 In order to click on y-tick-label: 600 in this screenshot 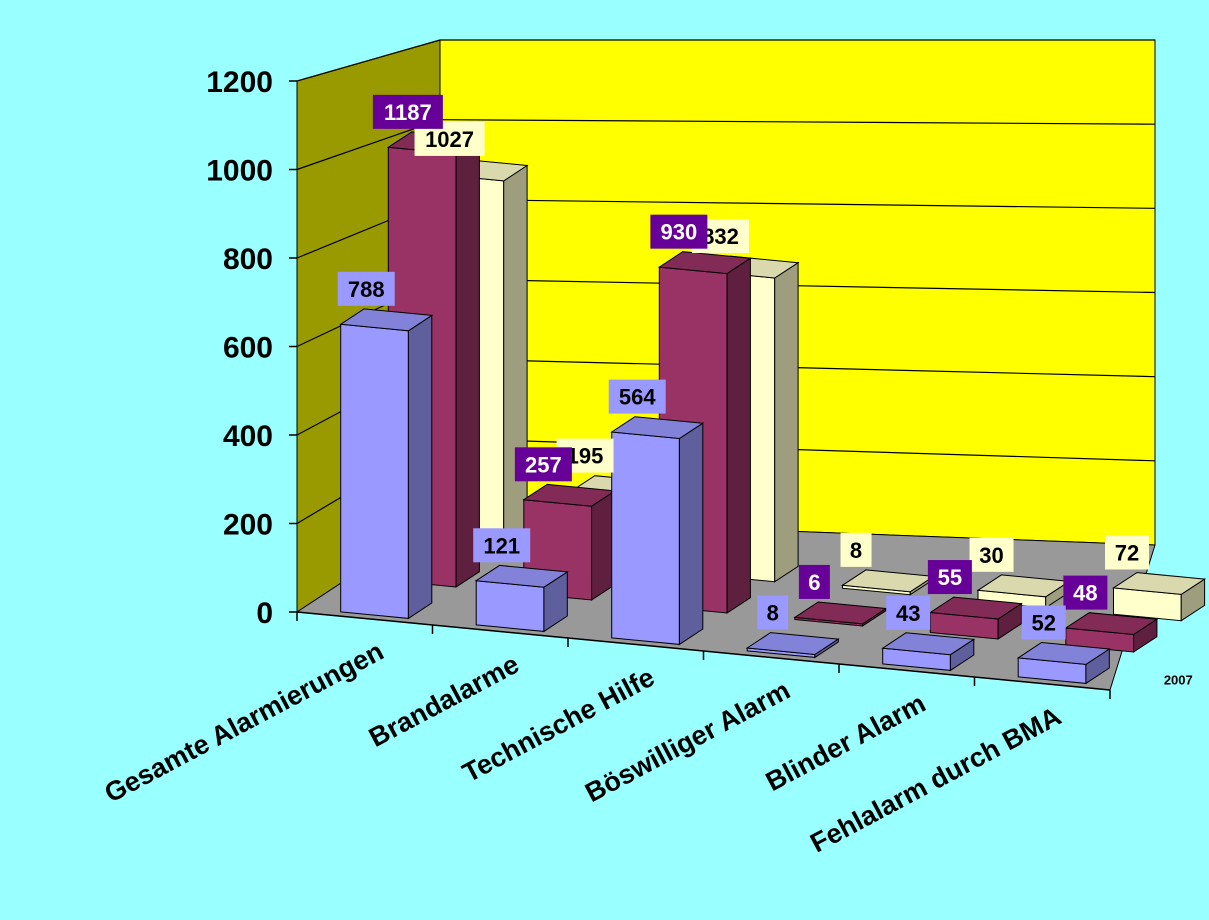, I will do `click(248, 348)`.